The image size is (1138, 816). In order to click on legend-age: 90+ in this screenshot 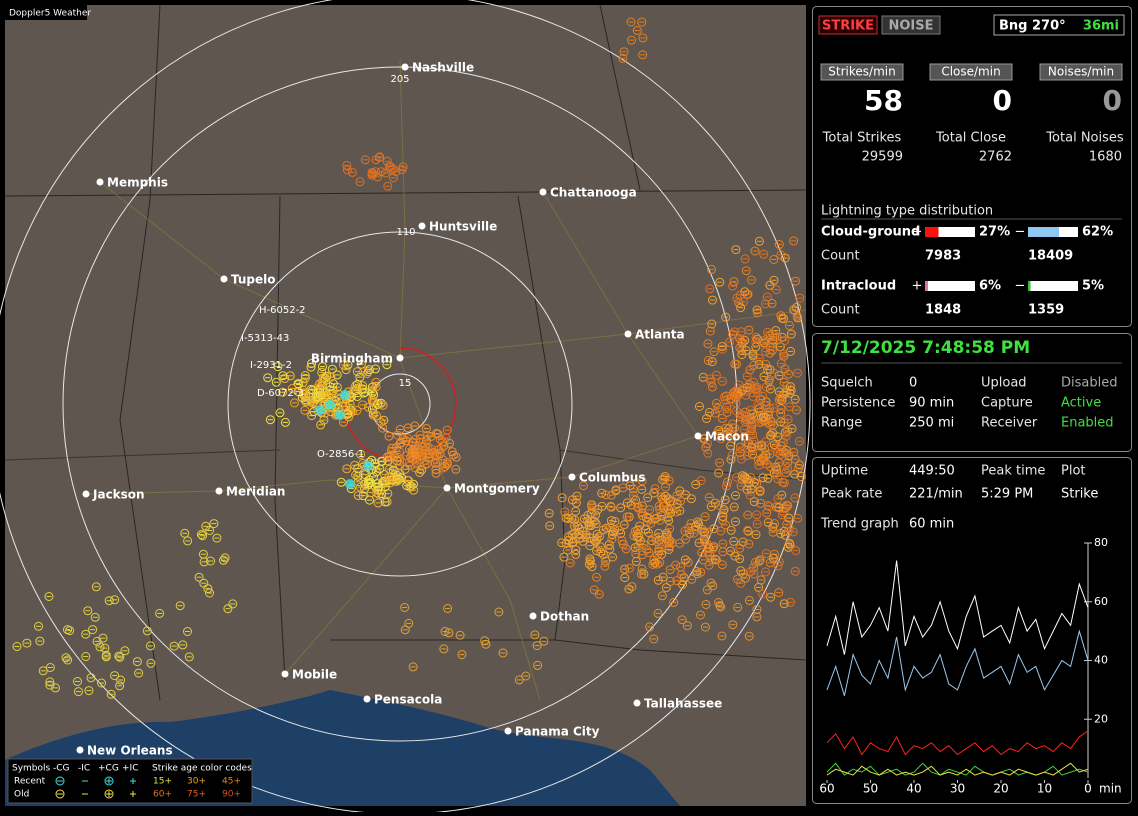, I will do `click(231, 795)`.